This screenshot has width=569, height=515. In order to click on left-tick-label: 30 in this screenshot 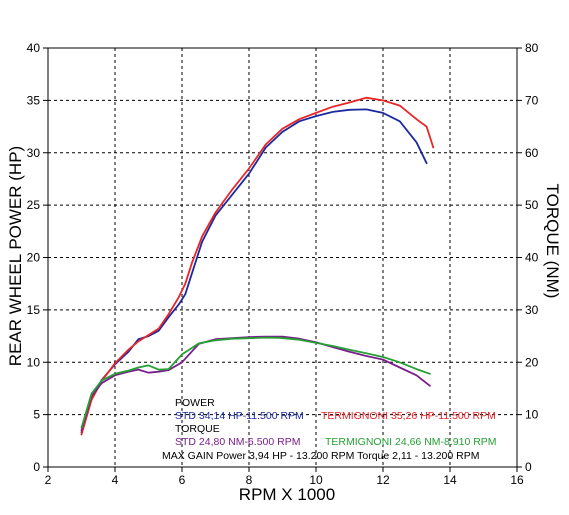, I will do `click(34, 153)`.